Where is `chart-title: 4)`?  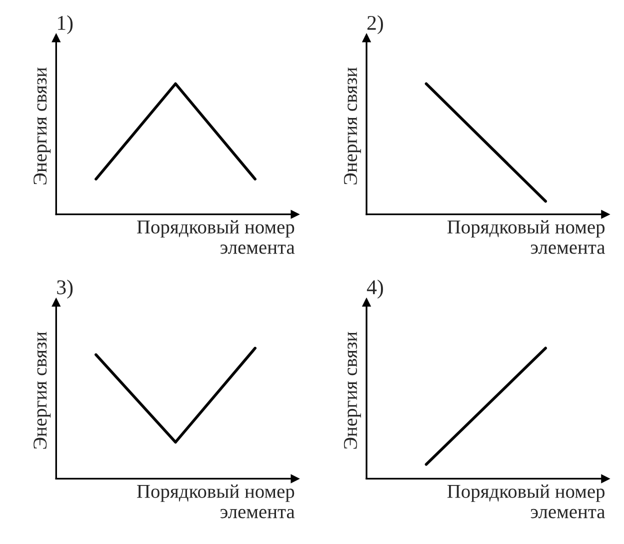
chart-title: 4) is located at coordinates (374, 289).